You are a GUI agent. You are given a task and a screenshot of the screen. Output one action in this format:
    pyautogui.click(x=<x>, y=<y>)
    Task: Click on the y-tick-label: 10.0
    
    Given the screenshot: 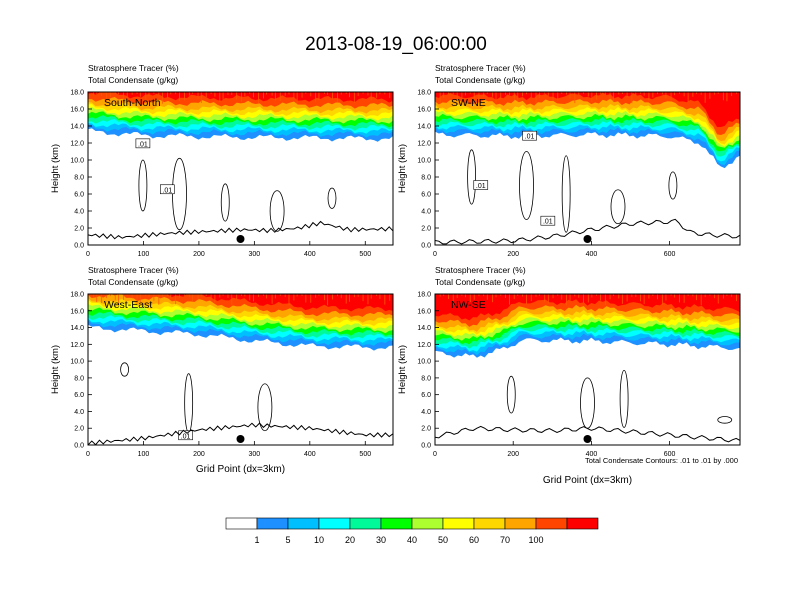 What is the action you would take?
    pyautogui.click(x=424, y=161)
    